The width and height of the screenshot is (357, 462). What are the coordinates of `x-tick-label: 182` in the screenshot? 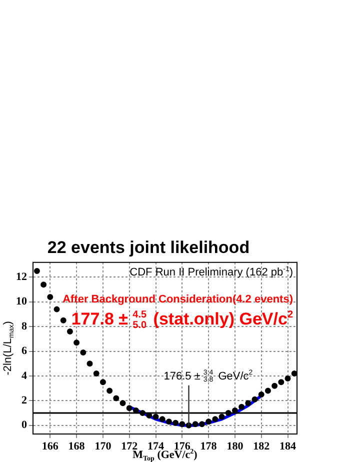 It's located at (261, 446).